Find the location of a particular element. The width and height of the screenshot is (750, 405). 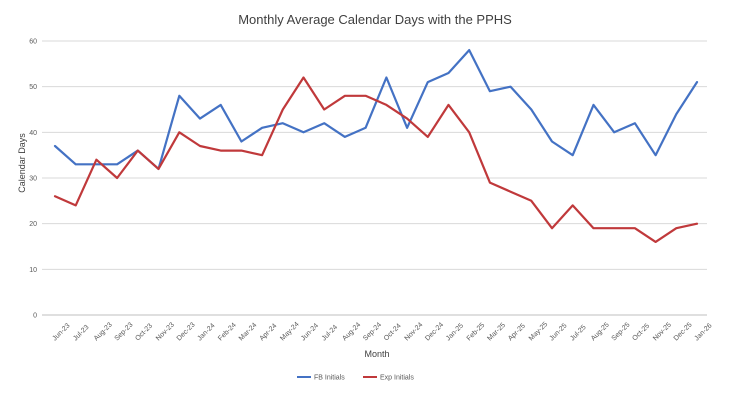

x-tick-label: Aug-23 is located at coordinates (103, 331).